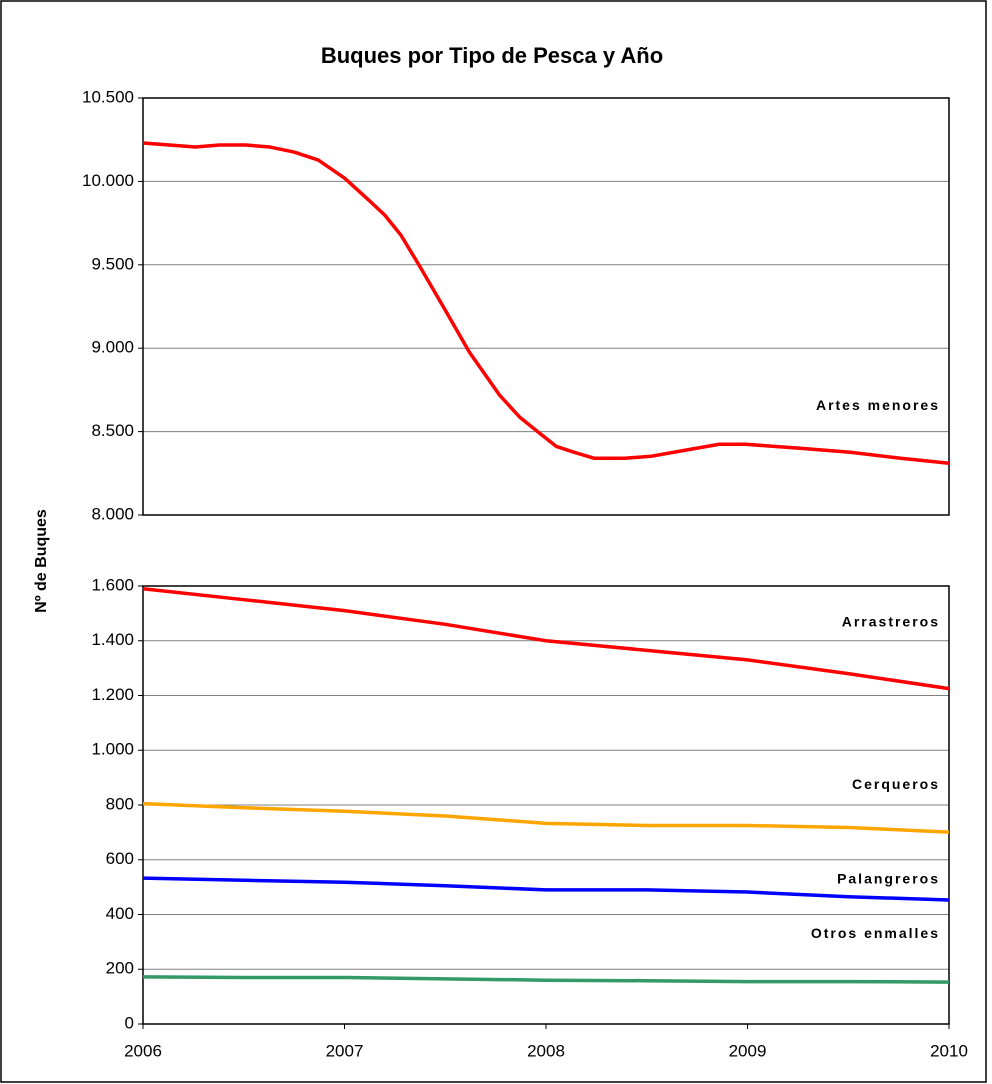  What do you see at coordinates (108, 180) in the screenshot?
I see `y-tick-label: 10.000` at bounding box center [108, 180].